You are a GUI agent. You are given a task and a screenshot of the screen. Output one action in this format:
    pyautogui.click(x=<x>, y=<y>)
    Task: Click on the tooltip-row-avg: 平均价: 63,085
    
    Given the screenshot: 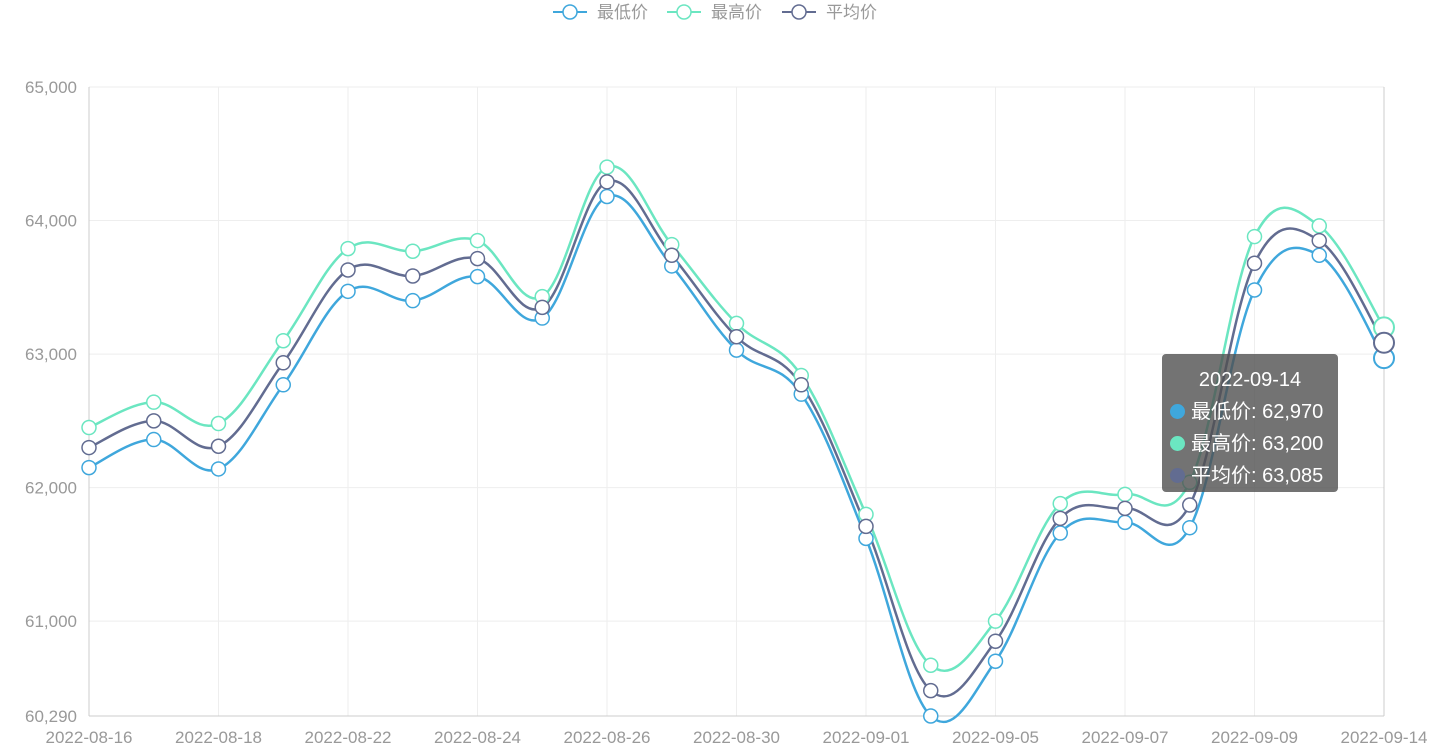 What is the action you would take?
    pyautogui.click(x=1254, y=476)
    